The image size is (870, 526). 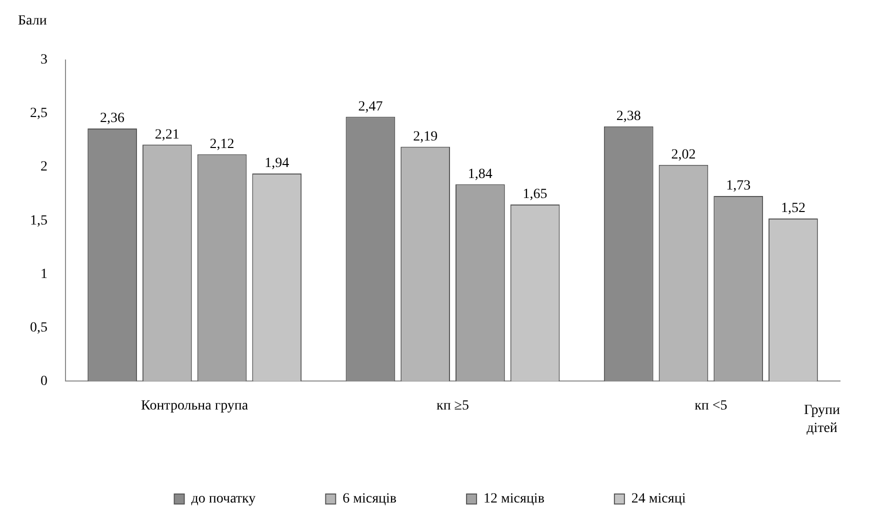 What do you see at coordinates (738, 186) in the screenshot?
I see `data-label: 1,73` at bounding box center [738, 186].